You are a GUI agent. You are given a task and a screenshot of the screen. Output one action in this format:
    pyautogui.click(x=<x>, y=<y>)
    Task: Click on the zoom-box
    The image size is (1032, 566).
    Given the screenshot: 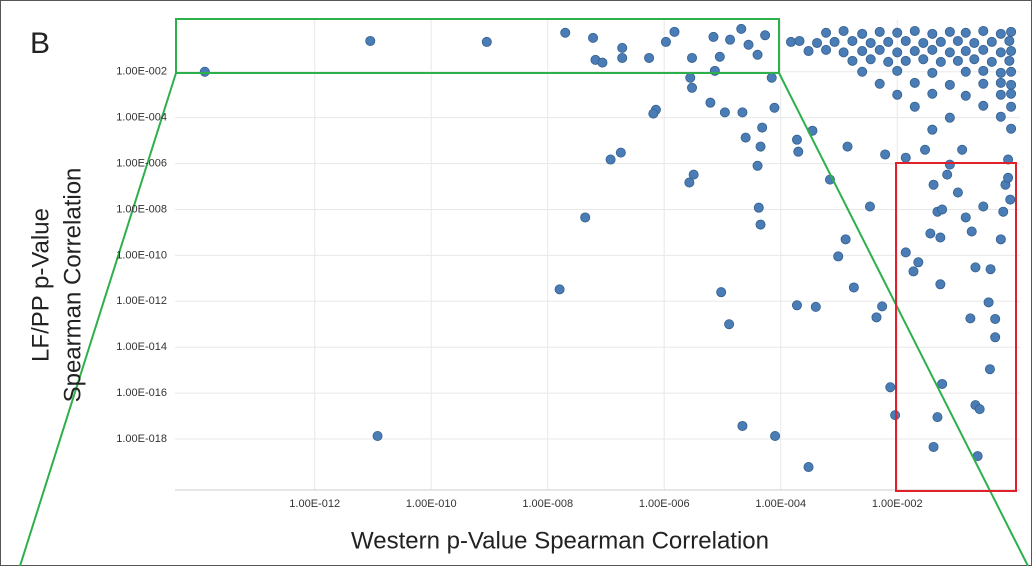 What is the action you would take?
    pyautogui.click(x=477, y=46)
    